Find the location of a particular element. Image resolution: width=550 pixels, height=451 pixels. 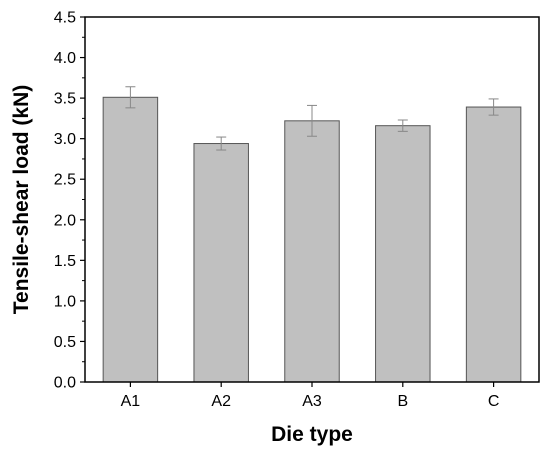

bar-b is located at coordinates (403, 254).